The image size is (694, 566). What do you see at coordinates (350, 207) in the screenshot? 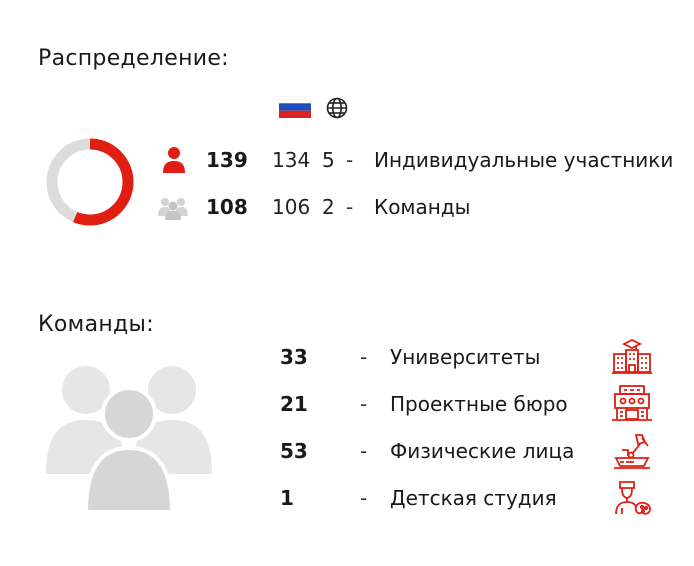
I see `teams-dash: -` at bounding box center [350, 207].